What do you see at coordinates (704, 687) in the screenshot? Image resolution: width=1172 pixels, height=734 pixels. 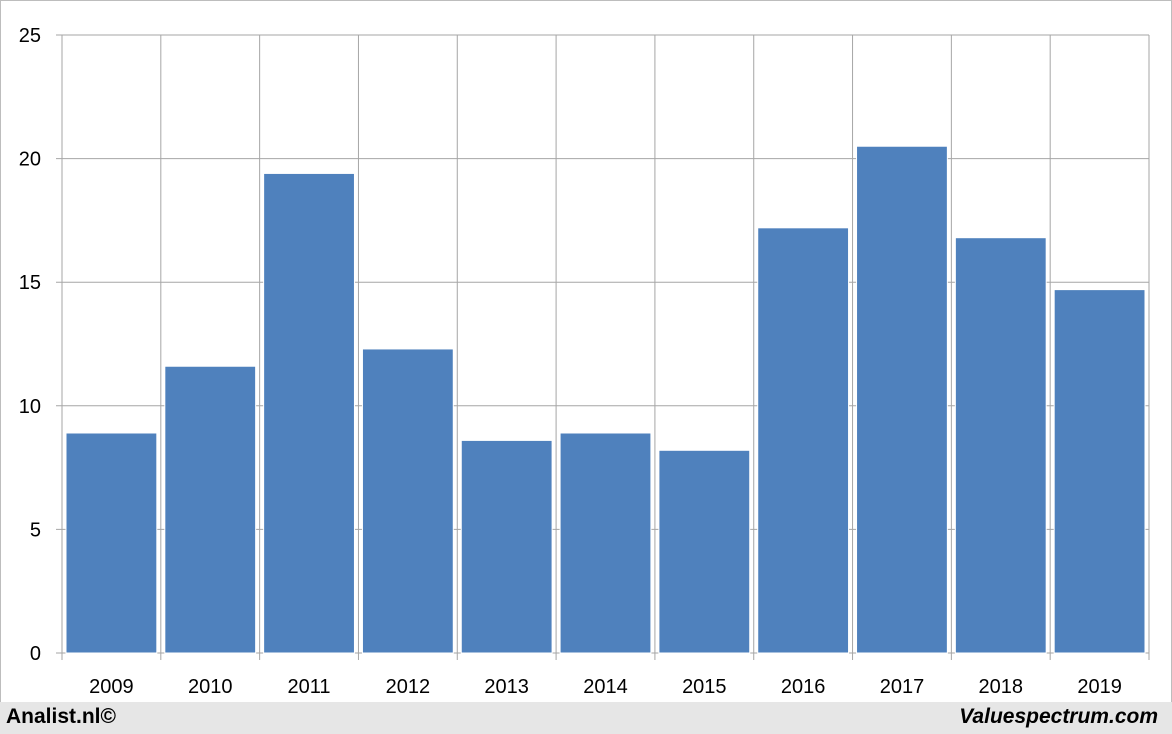 I see `x-tick-label: 2015` at bounding box center [704, 687].